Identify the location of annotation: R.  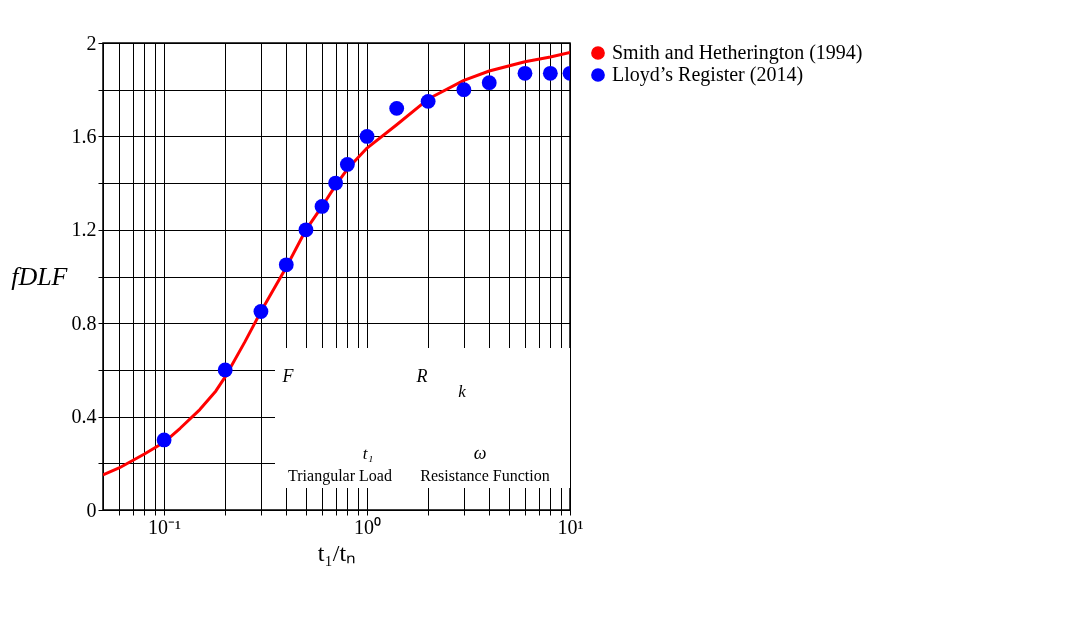
(421, 376).